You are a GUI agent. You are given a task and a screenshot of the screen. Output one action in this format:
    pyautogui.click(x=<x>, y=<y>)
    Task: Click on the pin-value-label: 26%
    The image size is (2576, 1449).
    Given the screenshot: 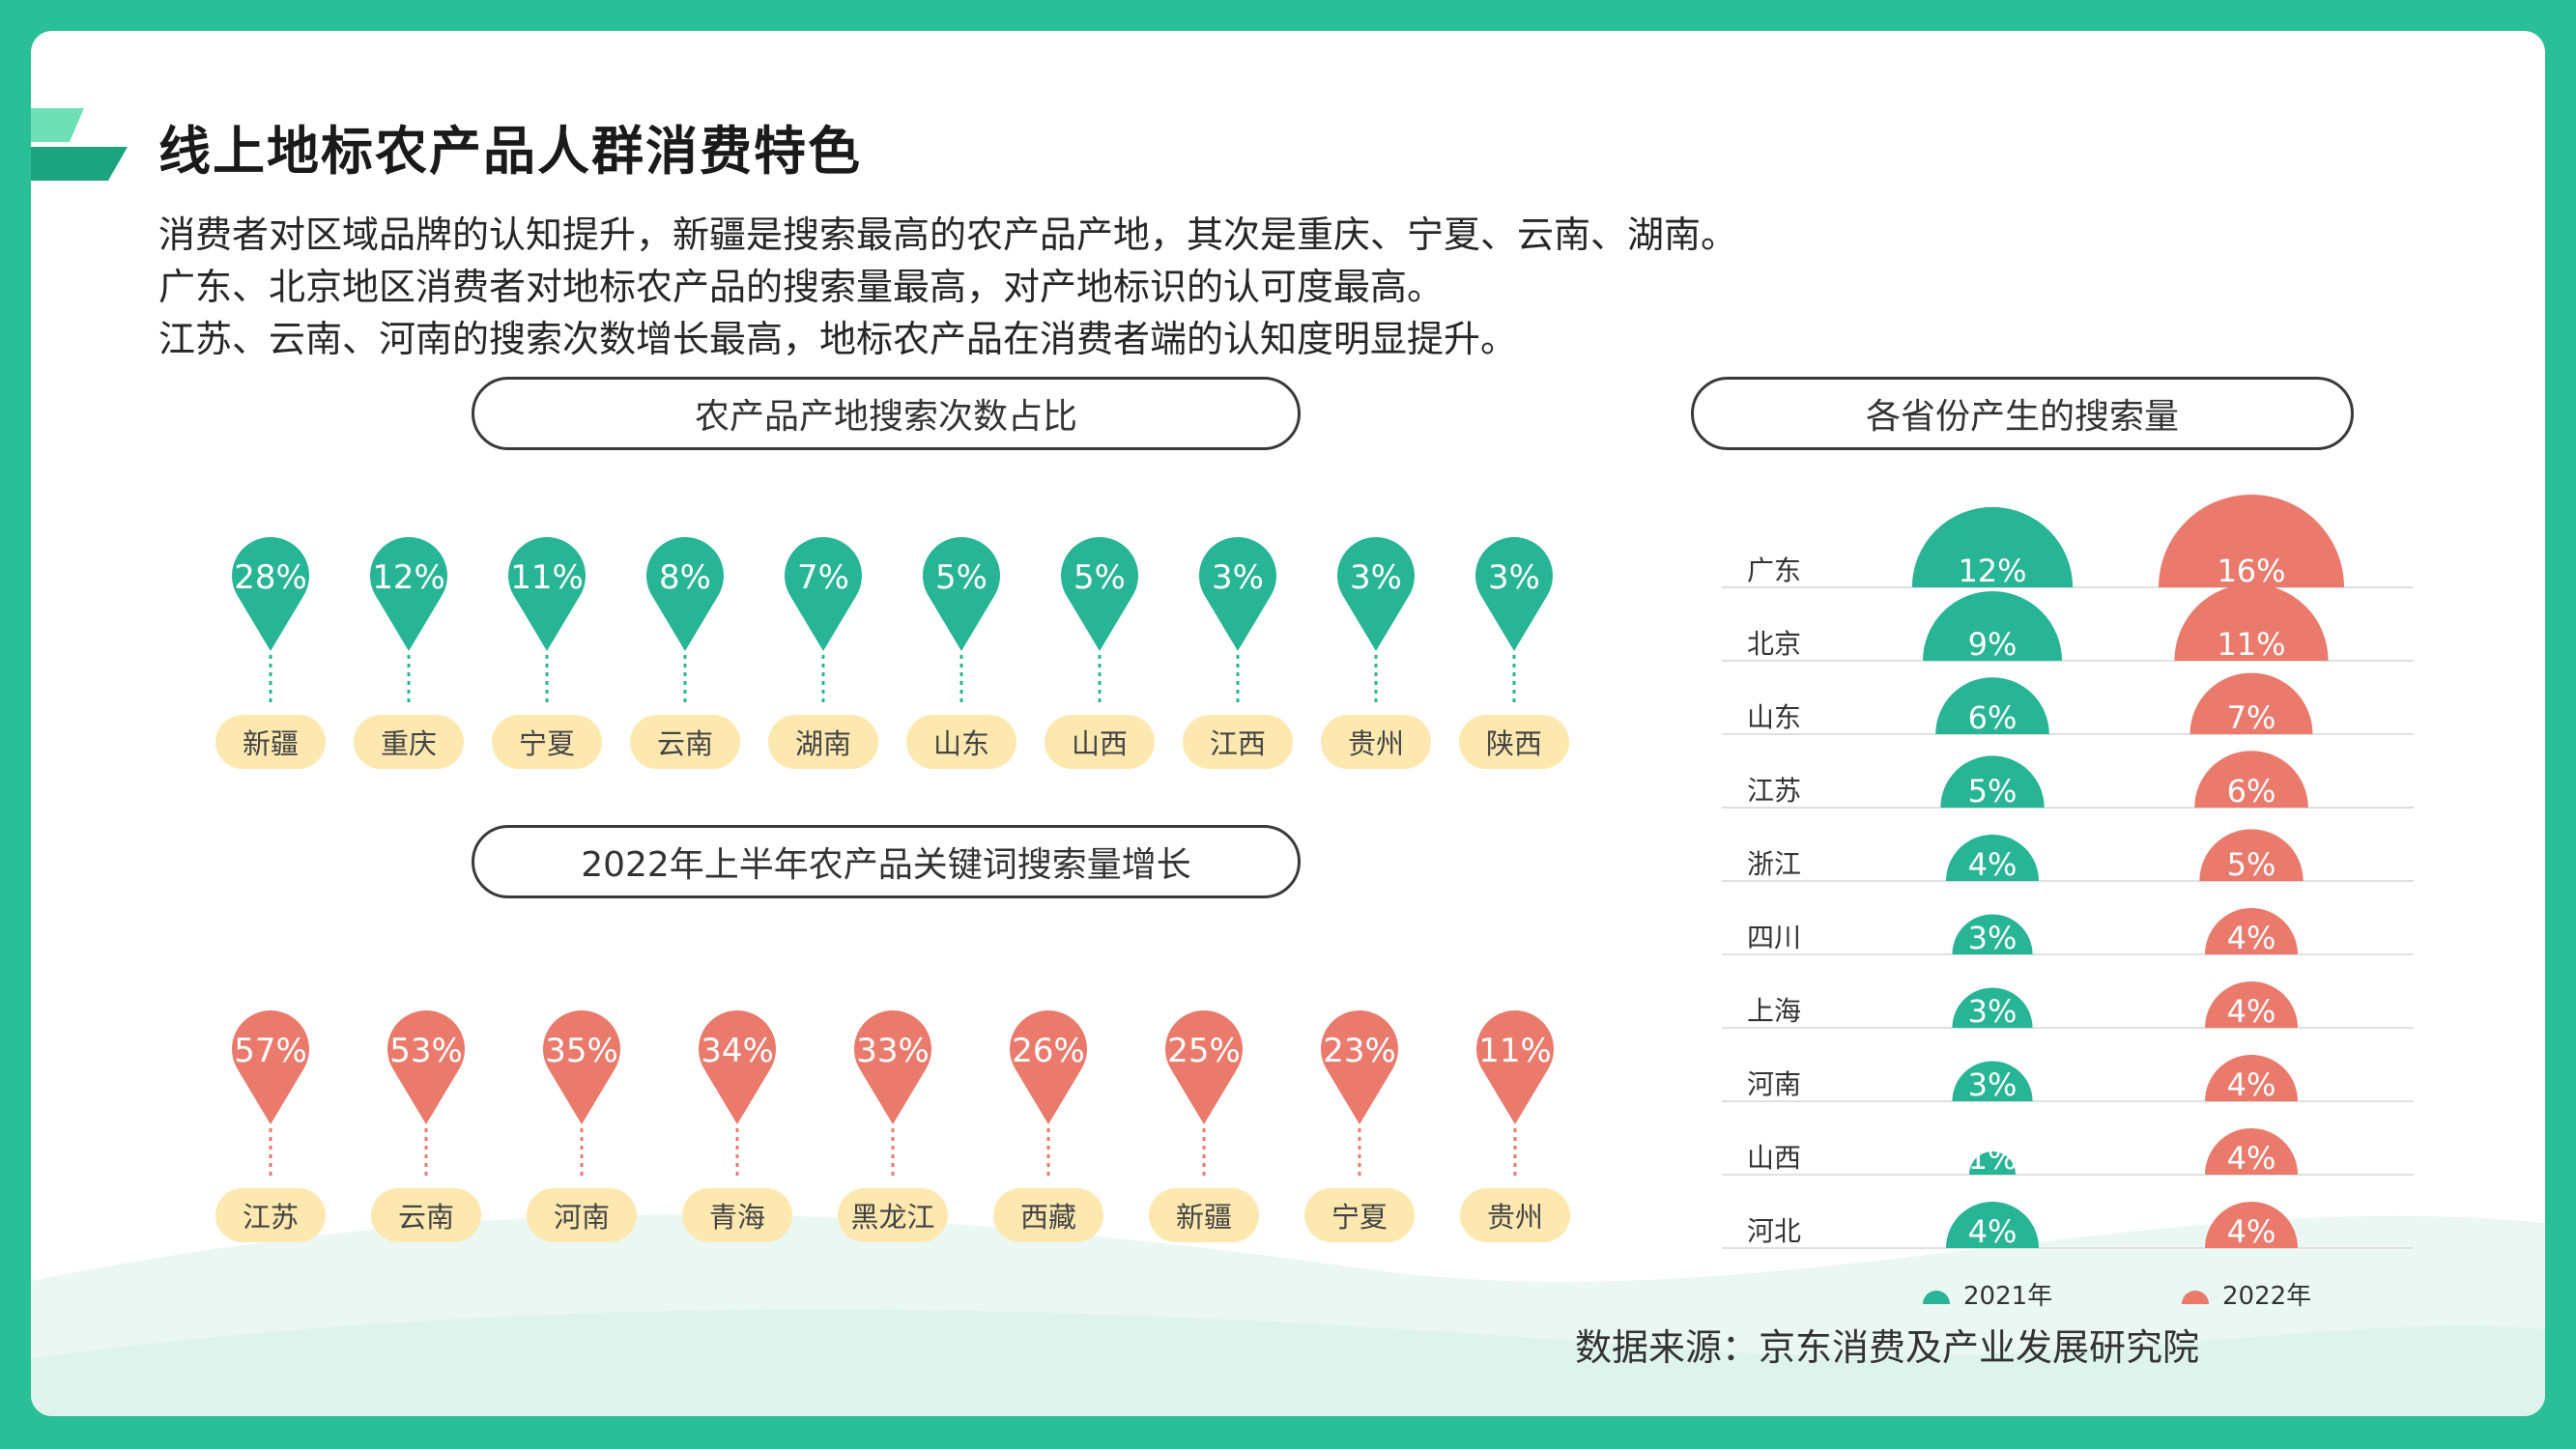 What is the action you would take?
    pyautogui.click(x=1048, y=1051)
    